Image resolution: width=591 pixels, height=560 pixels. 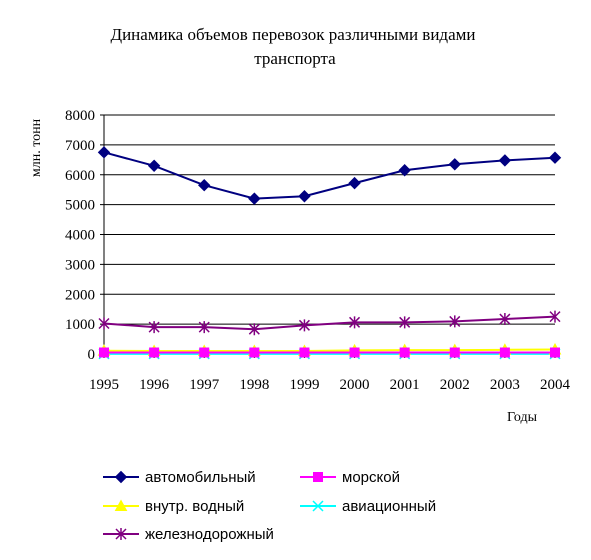 What do you see at coordinates (104, 385) in the screenshot?
I see `x-tick-label: 1995` at bounding box center [104, 385].